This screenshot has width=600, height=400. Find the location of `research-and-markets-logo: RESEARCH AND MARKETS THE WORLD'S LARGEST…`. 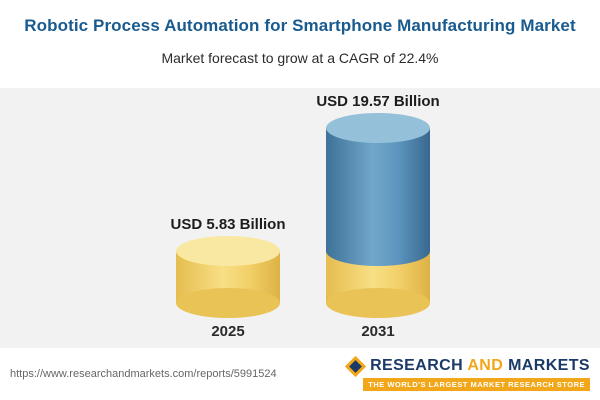

research-and-markets-logo: RESEARCH AND MARKETS THE WORLD'S LARGEST… is located at coordinates (467, 373).